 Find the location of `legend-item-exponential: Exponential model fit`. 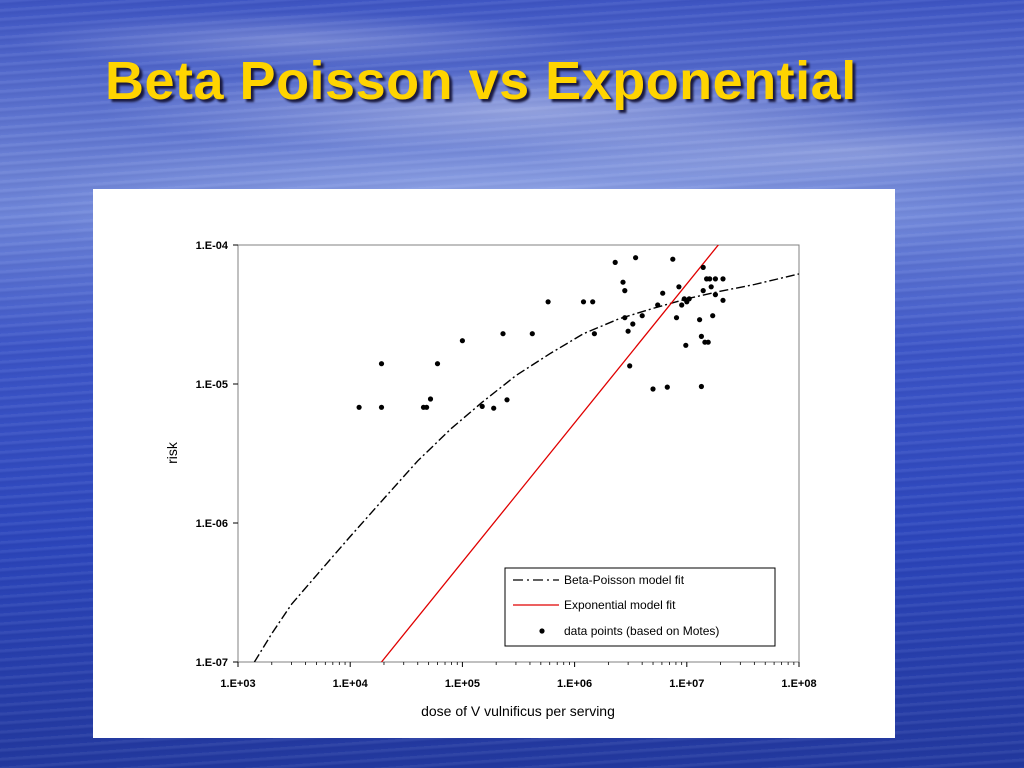

legend-item-exponential: Exponential model fit is located at coordinates (594, 605).